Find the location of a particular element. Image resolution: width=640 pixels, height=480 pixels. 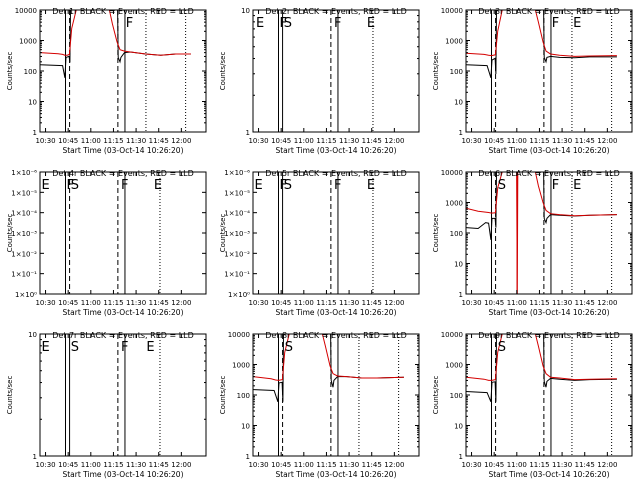

panel-title: Det 4r BLACK = Events, RED = LLD is located at coordinates (123, 173).